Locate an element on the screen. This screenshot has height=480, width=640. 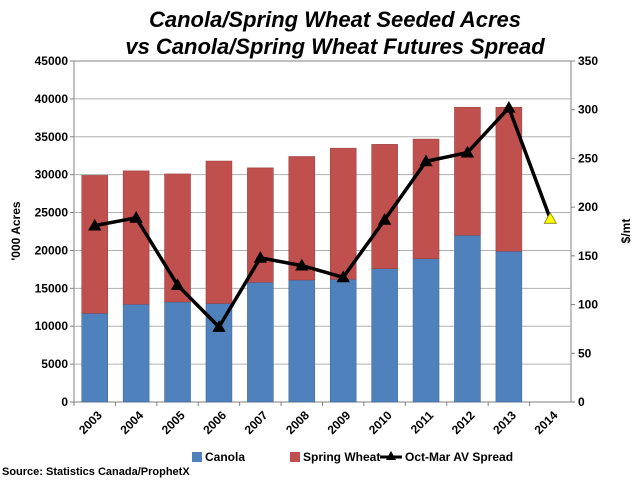
source-note: Source: Statistics Canada/ProphetX is located at coordinates (96, 472).